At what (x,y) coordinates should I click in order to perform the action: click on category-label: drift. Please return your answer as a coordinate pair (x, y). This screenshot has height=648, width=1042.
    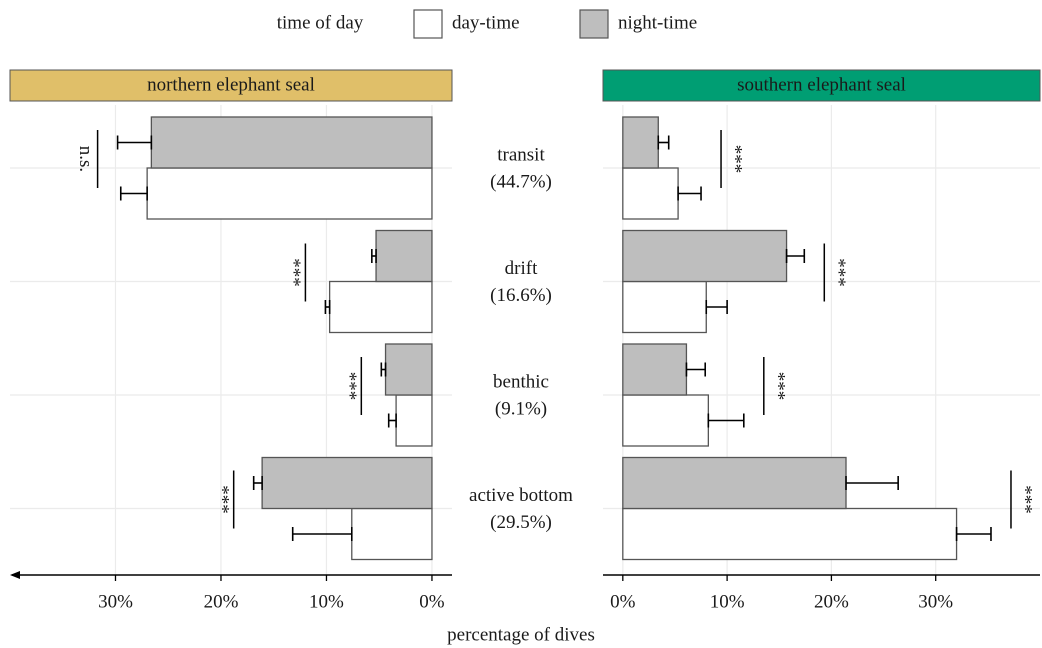
    Looking at the image, I should click on (521, 268).